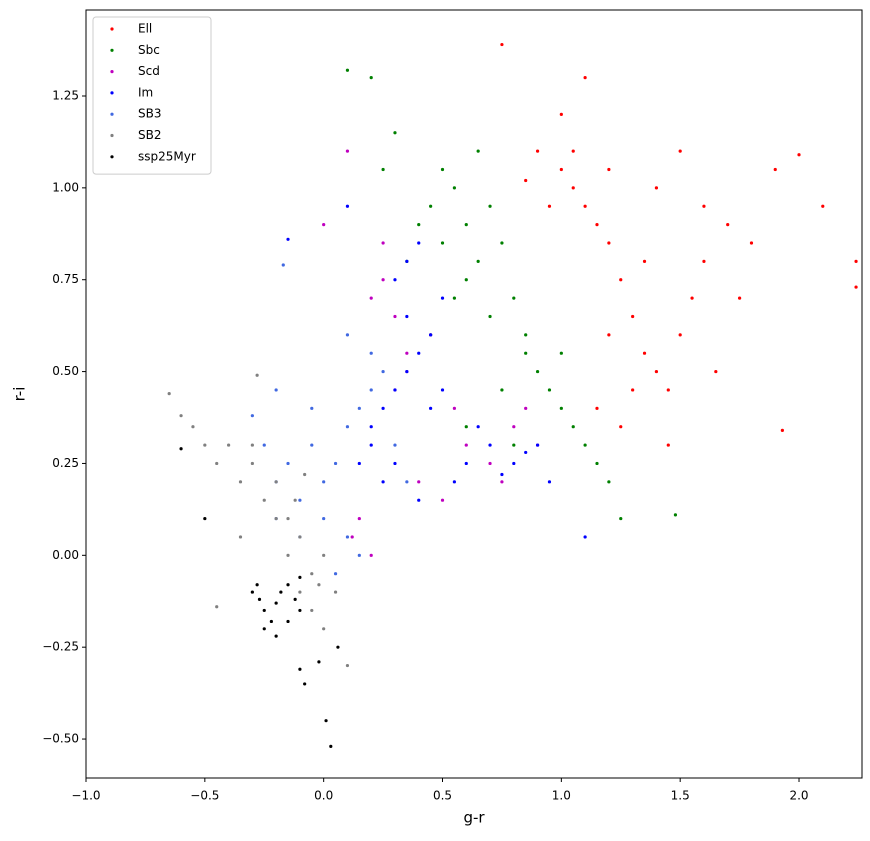 This screenshot has width=870, height=841. Describe the element at coordinates (85, 796) in the screenshot. I see `x-tick-label: −1.0` at that location.